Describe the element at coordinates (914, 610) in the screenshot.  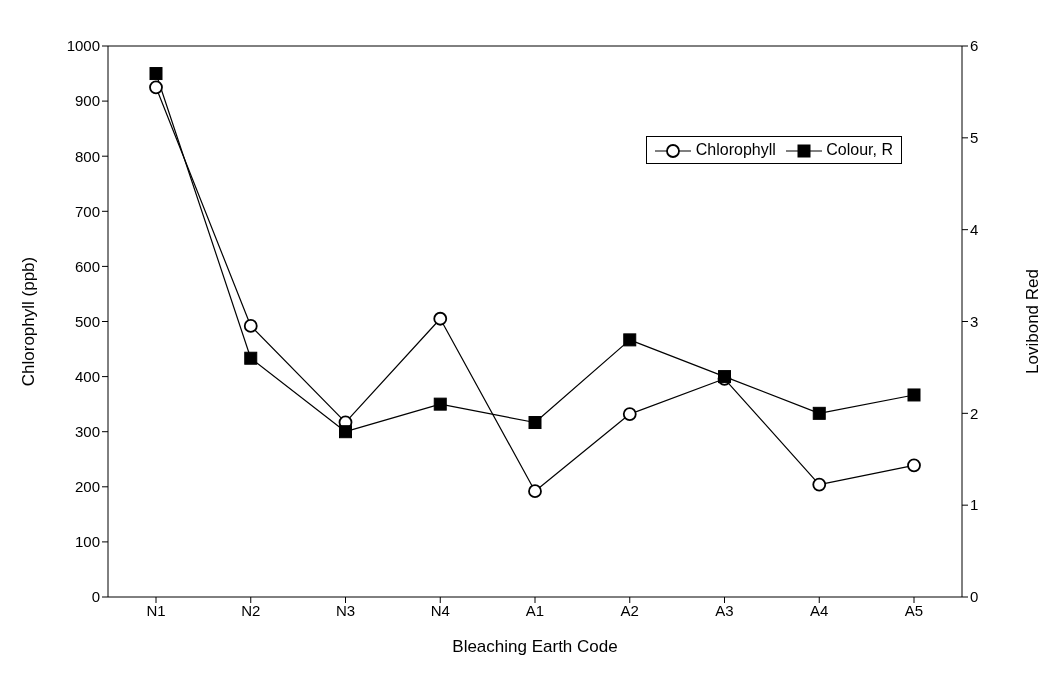
I see `x-tick-label: A5` at that location.